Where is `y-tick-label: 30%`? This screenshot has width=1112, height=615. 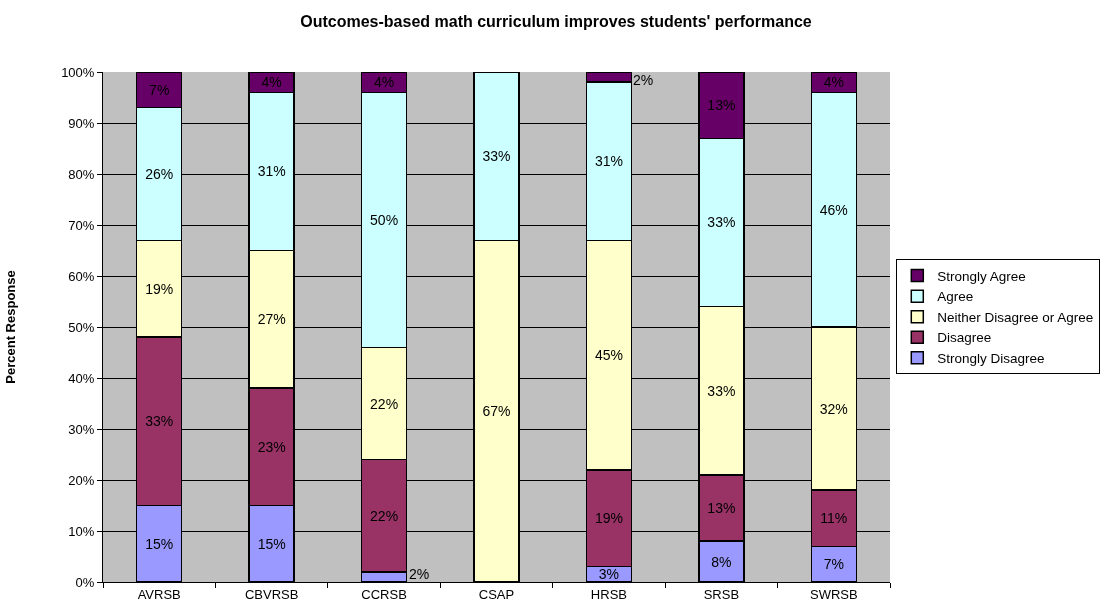
y-tick-label: 30% is located at coordinates (81, 429).